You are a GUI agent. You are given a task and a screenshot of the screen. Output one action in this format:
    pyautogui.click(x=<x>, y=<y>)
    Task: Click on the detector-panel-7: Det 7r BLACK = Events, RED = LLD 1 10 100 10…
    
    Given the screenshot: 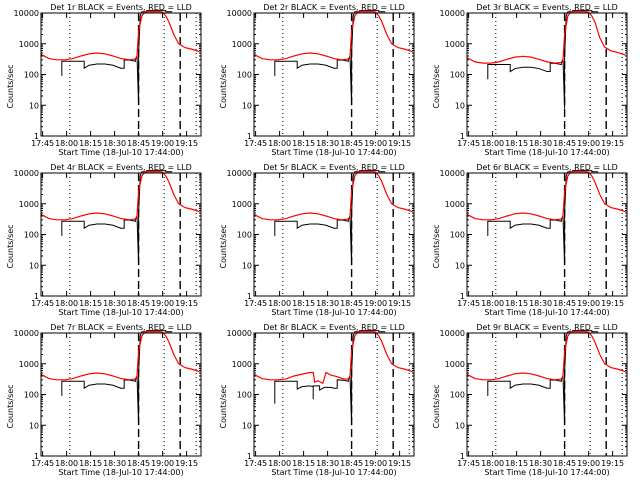 What is the action you would take?
    pyautogui.click(x=104, y=400)
    